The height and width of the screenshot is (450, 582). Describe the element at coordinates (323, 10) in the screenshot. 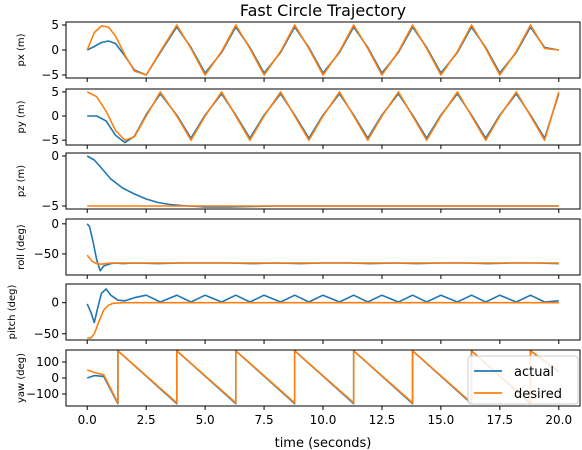

I see `chart-title: Fast Circle Trajectory` at that location.